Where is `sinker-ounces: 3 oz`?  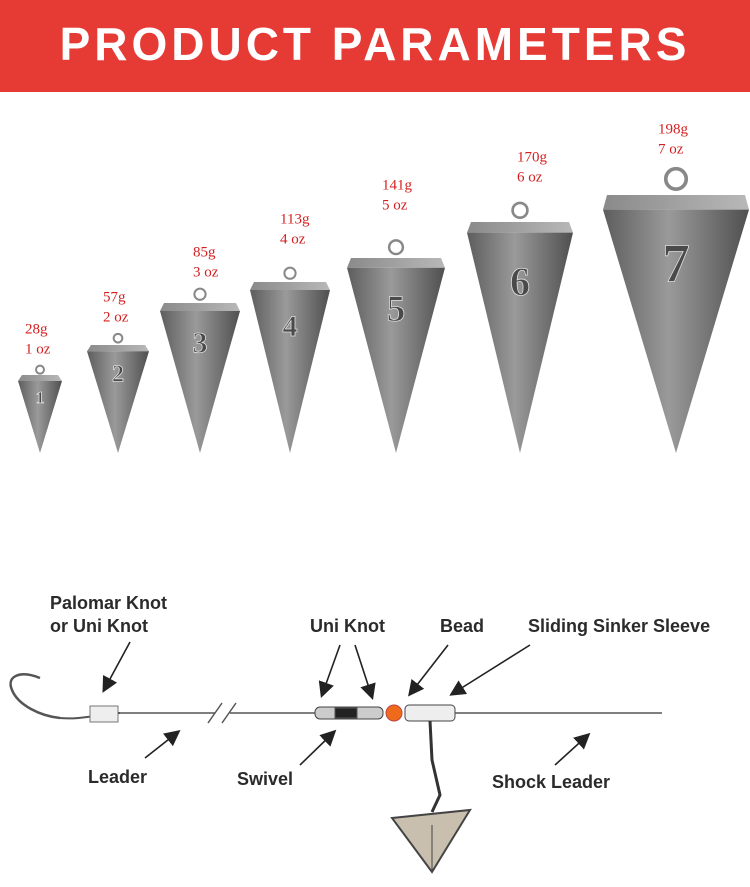 sinker-ounces: 3 oz is located at coordinates (206, 272).